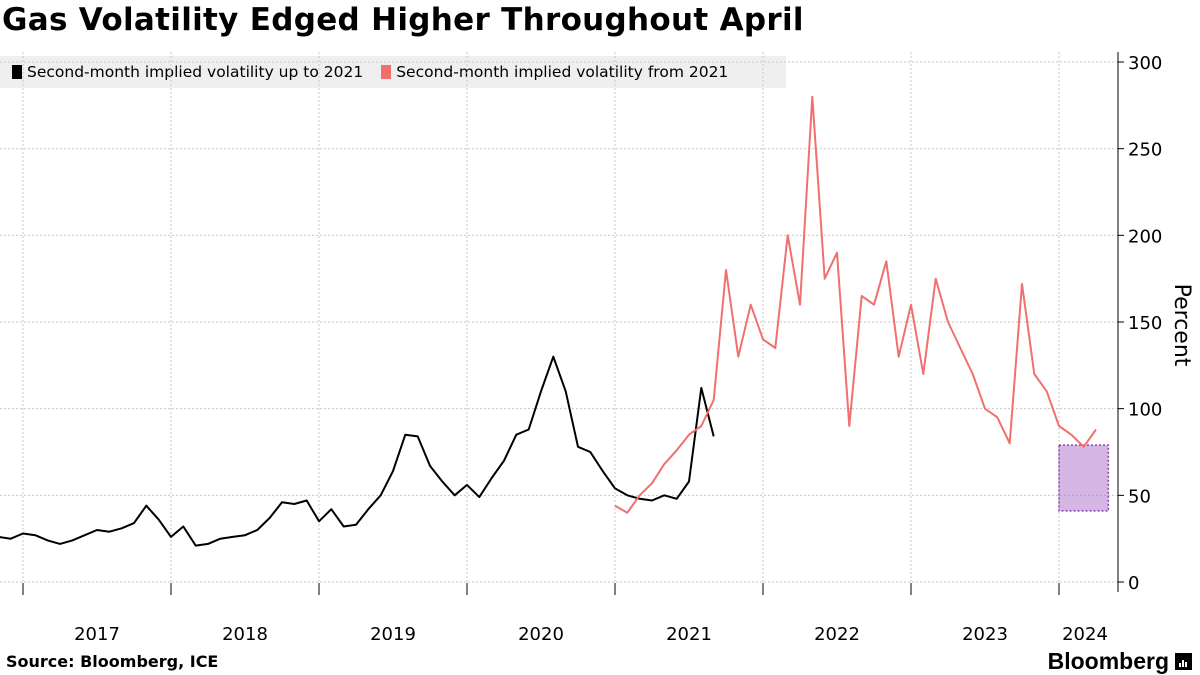 The image size is (1200, 675). Describe the element at coordinates (1145, 323) in the screenshot. I see `y-tick-label: 150` at that location.